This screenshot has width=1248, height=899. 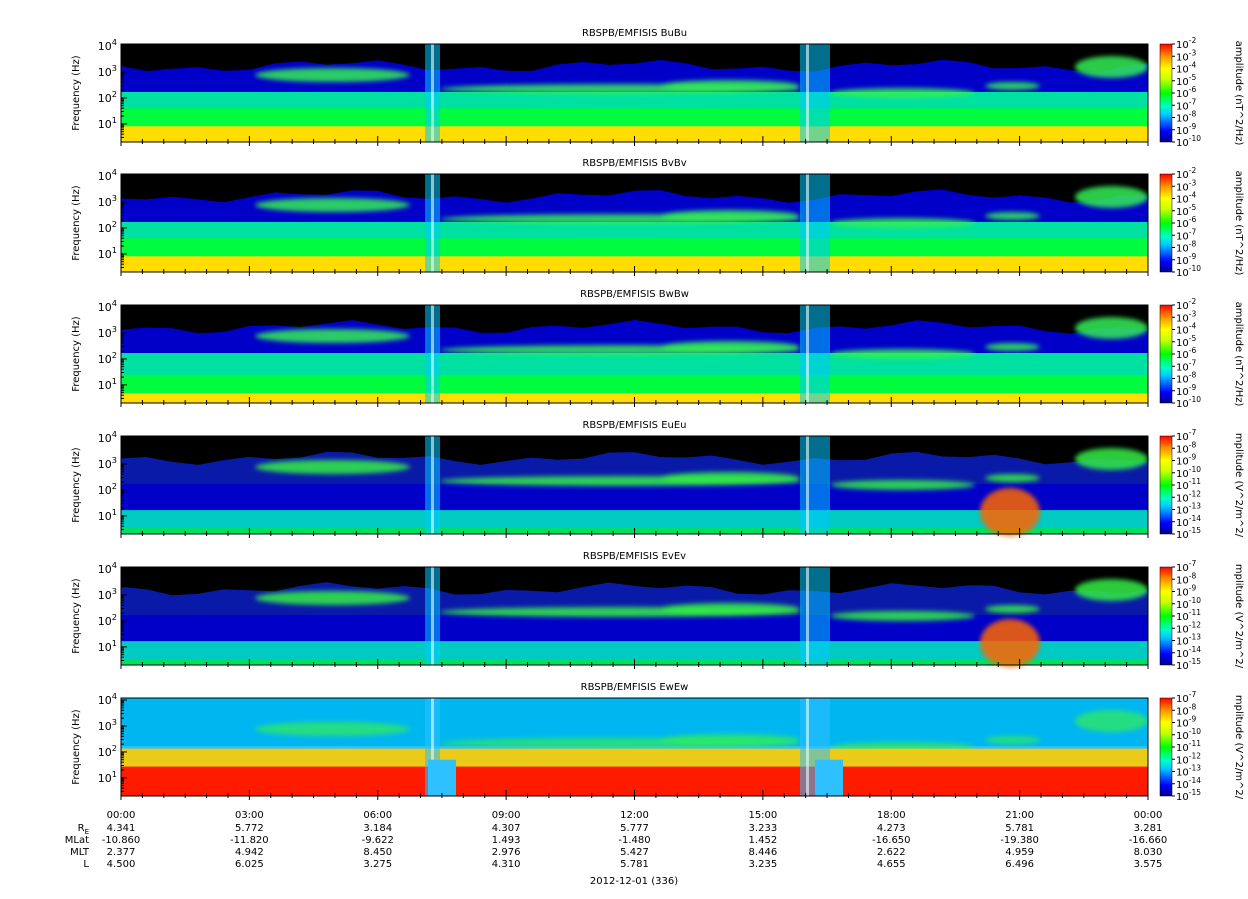 I want to click on panel-title: RBSPB/EMFISIS BvBv, so click(x=634, y=163).